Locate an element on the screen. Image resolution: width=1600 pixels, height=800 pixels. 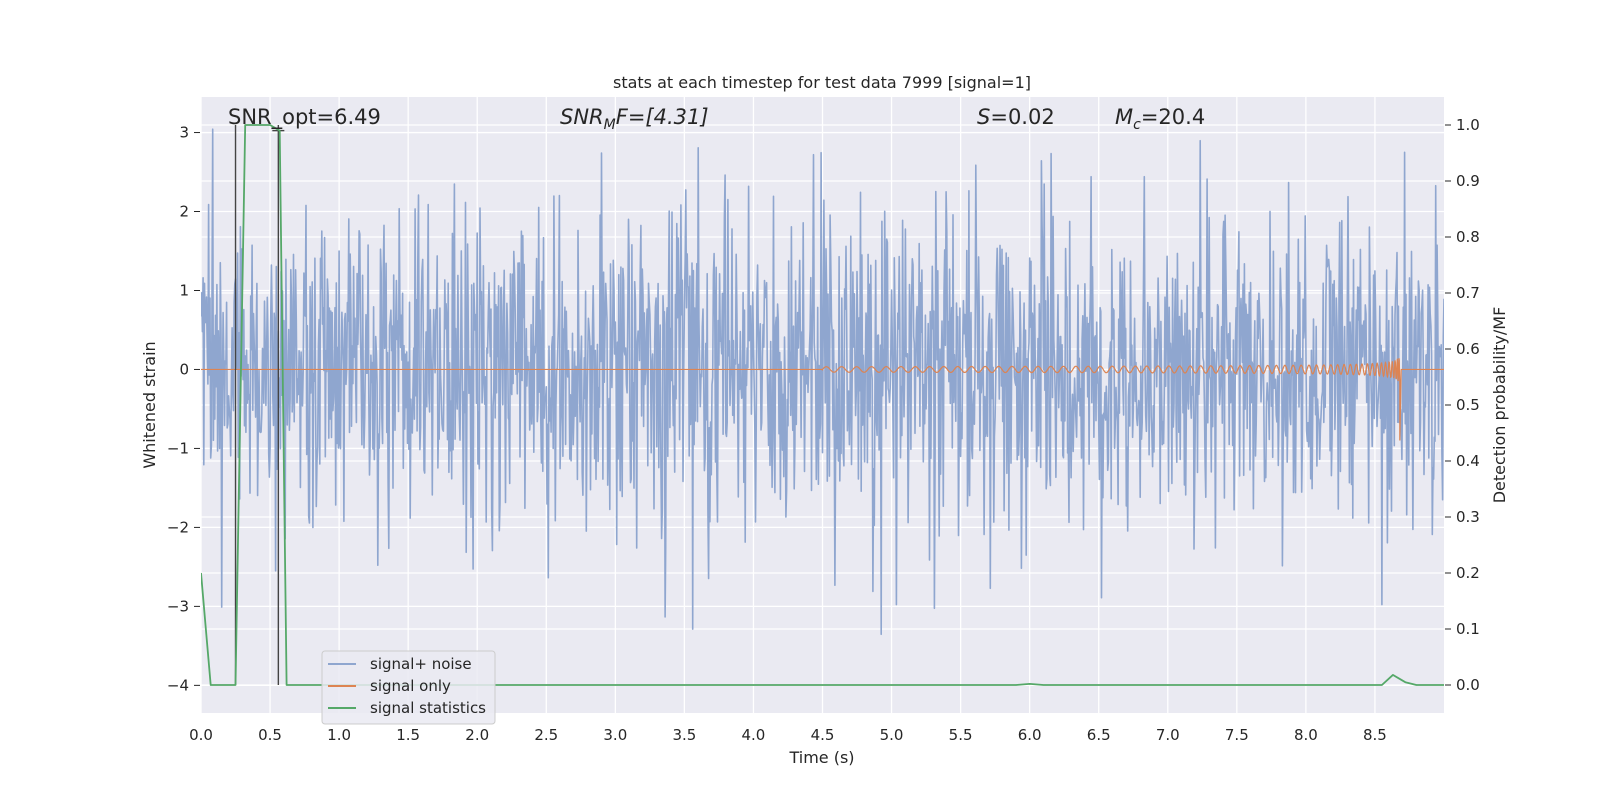
annotation-s: S=0.02 is located at coordinates (1016, 117).